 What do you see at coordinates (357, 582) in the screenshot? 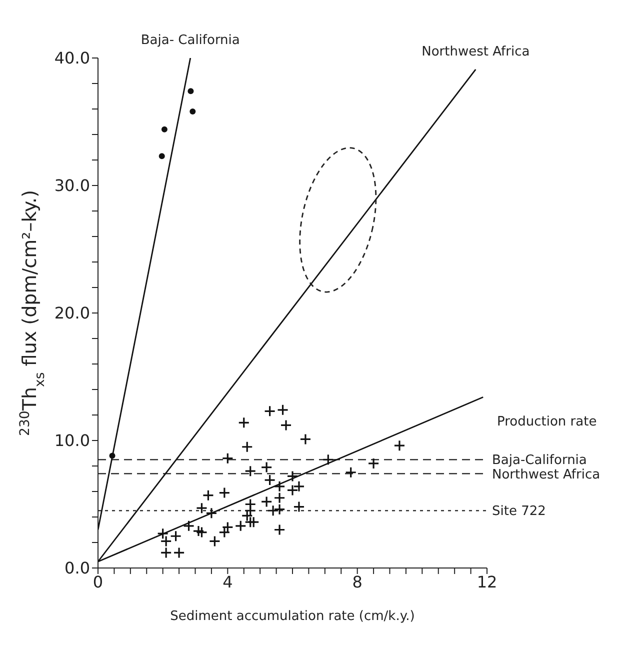
I see `x-tick-label: 8` at bounding box center [357, 582].